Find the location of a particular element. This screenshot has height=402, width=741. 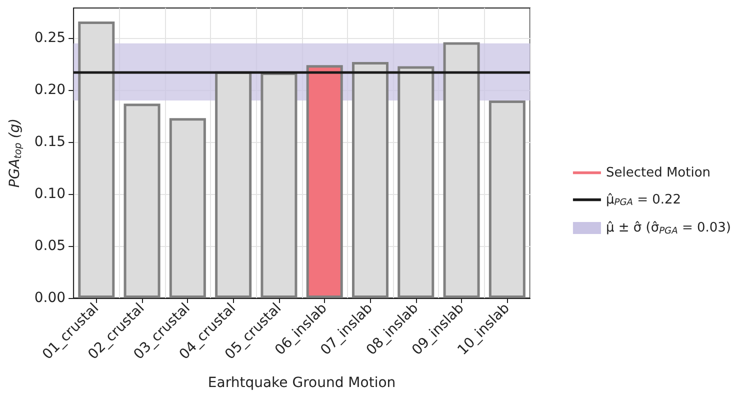

bar is located at coordinates (324, 181).